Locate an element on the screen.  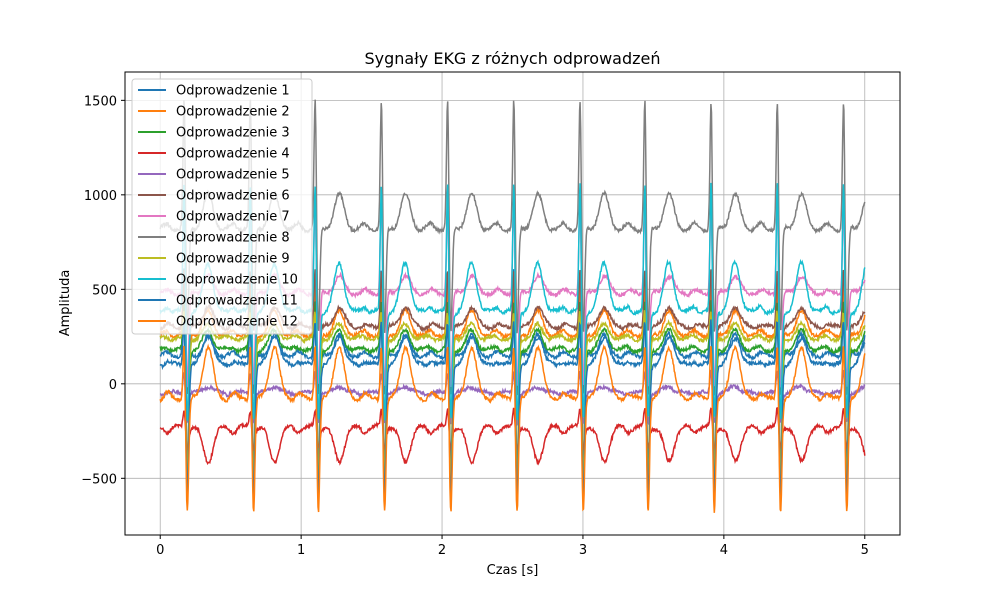
y-tick-label: 1500 is located at coordinates (100, 101).